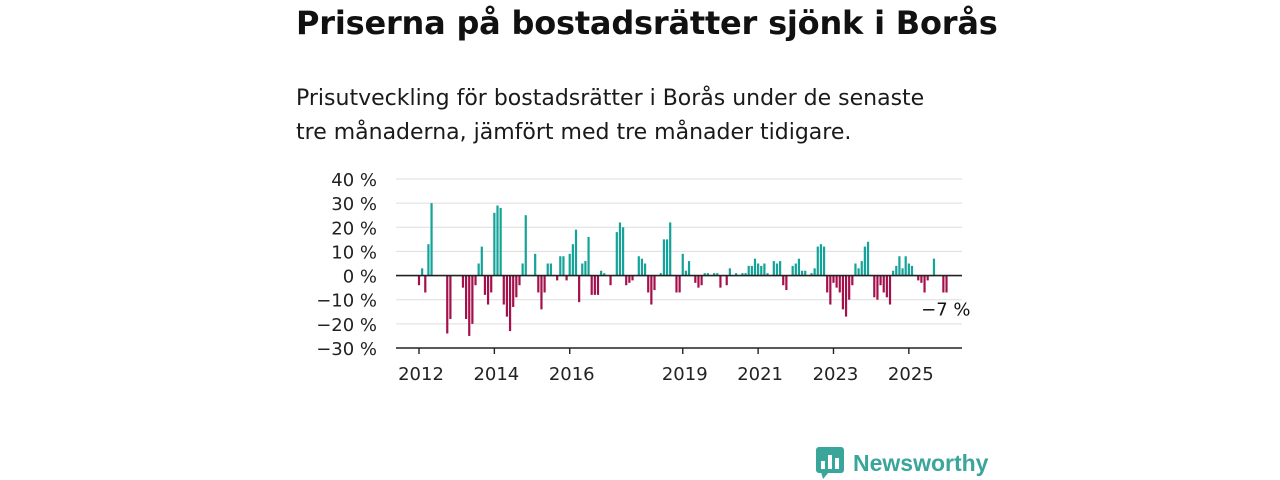 This screenshot has height=480, width=1280. I want to click on page-title: Priserna på bostadsrätter sjönk i Borås, so click(647, 23).